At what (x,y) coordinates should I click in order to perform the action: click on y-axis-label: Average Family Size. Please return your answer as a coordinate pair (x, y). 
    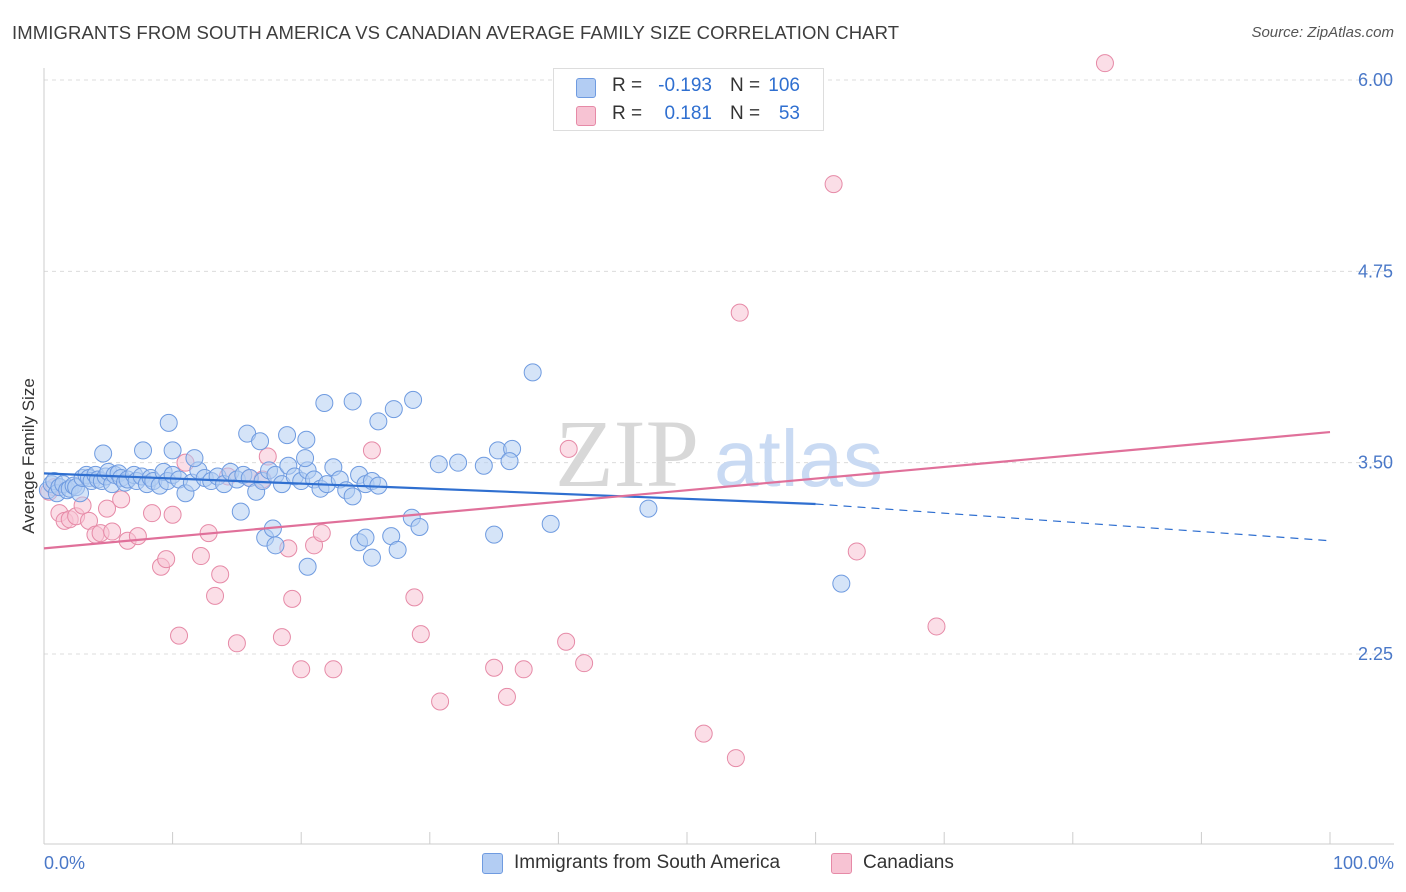
    Looking at the image, I should click on (28, 456).